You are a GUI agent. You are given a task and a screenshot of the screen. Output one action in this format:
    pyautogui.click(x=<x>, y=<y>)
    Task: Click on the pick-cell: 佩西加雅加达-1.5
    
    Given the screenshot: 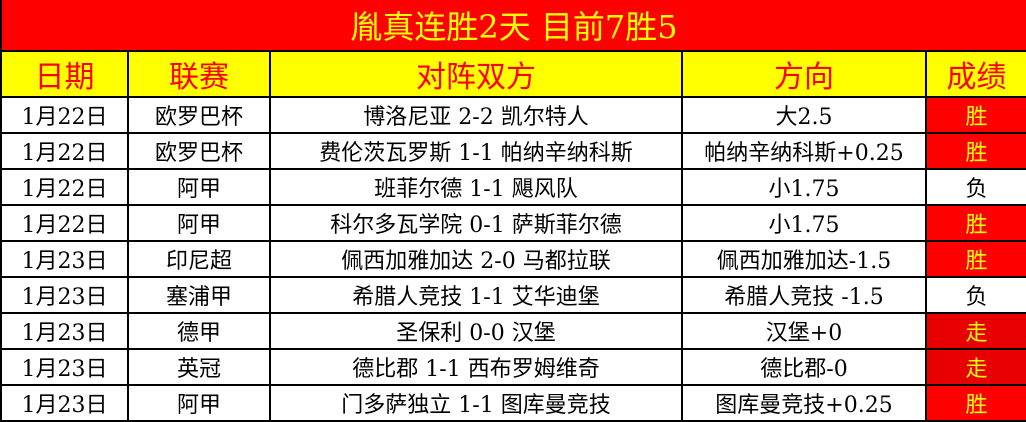 What is the action you would take?
    pyautogui.click(x=804, y=259)
    